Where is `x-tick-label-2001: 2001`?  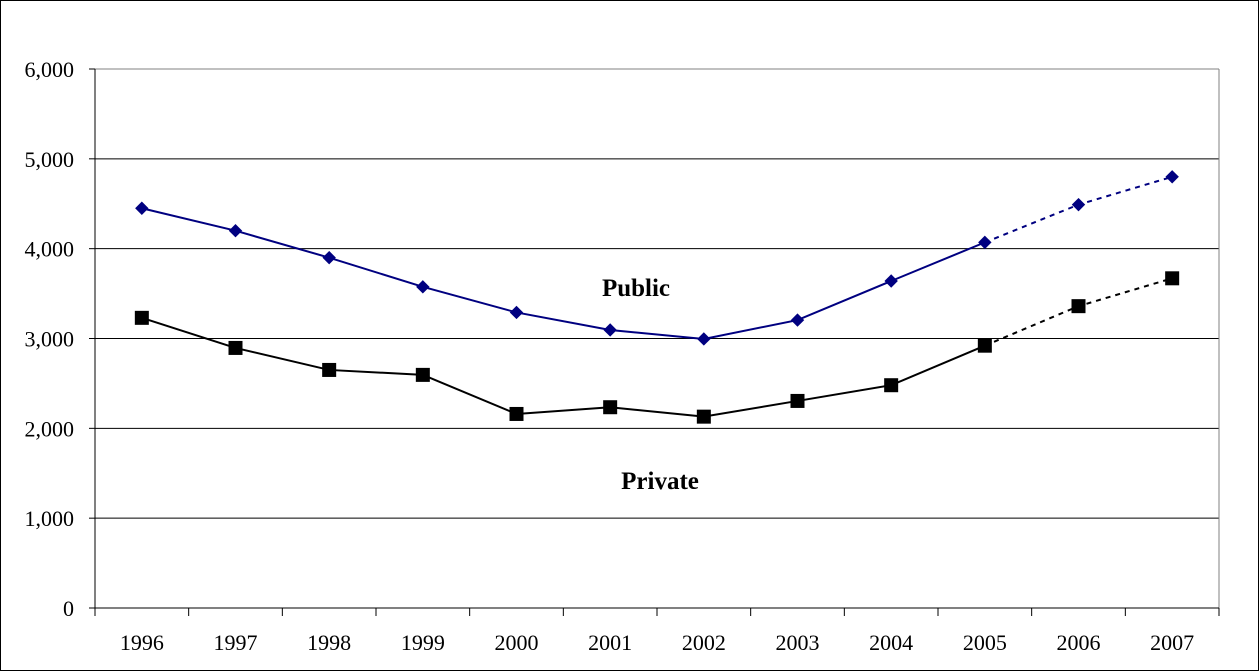
x-tick-label-2001: 2001 is located at coordinates (610, 642).